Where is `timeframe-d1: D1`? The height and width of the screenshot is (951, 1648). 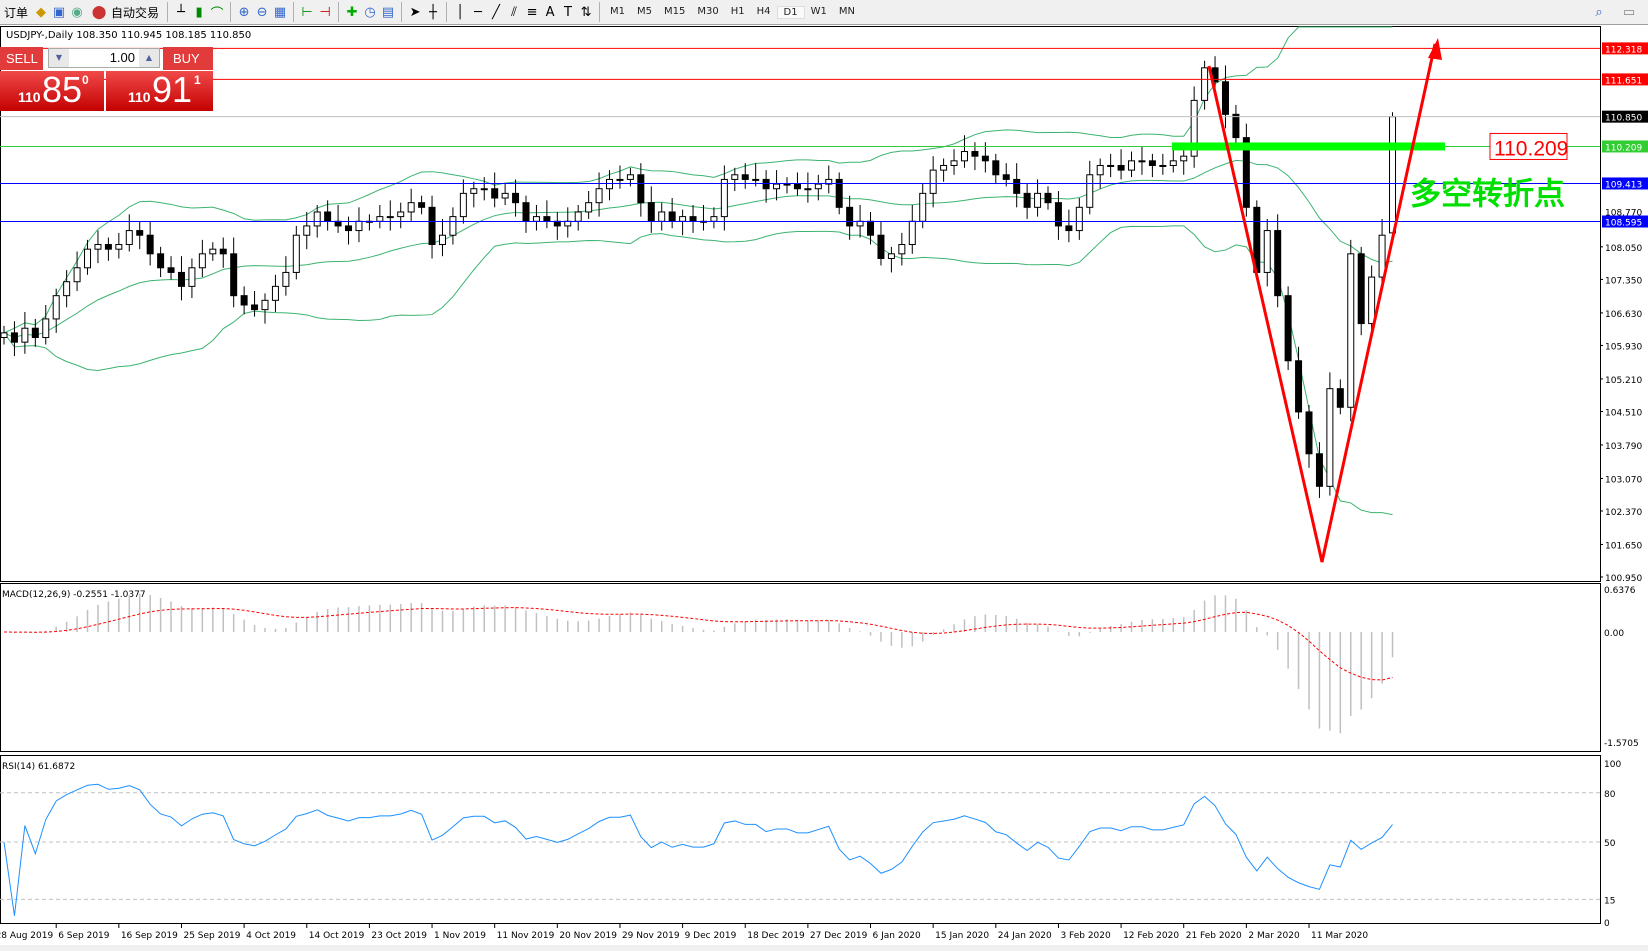
timeframe-d1: D1 is located at coordinates (790, 12).